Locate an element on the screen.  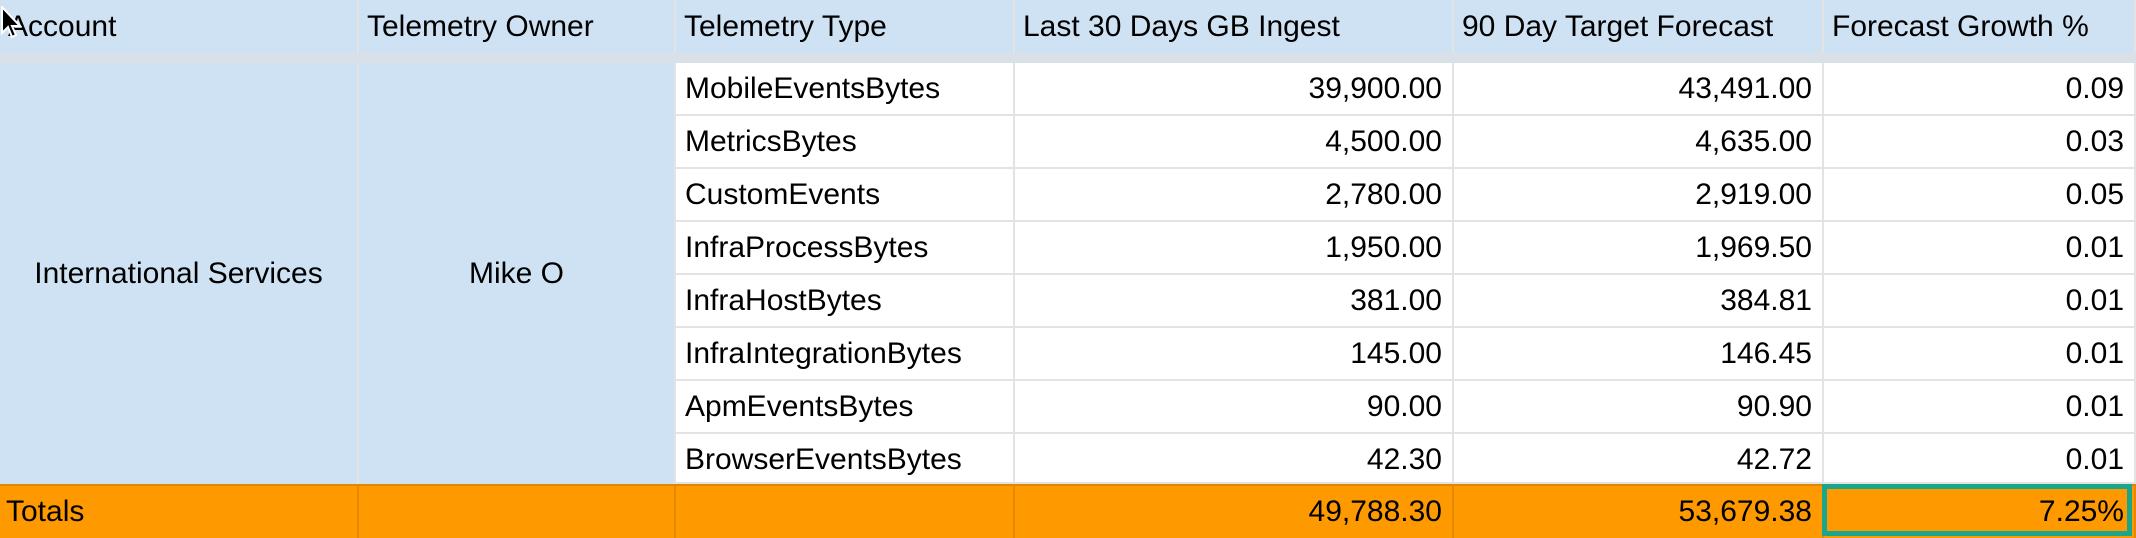
cell-forecast: 146.45 is located at coordinates (1639, 354).